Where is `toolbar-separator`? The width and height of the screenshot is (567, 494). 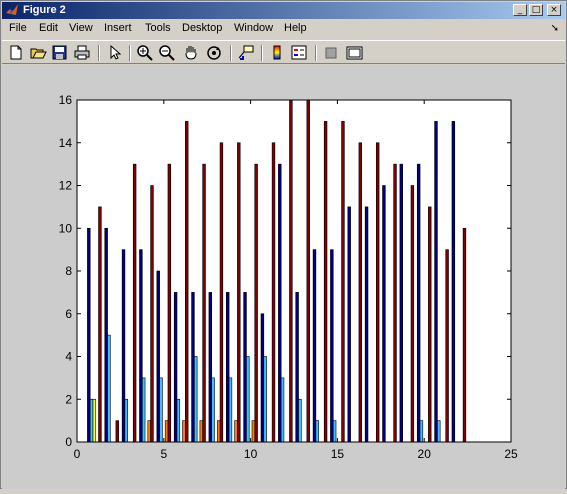
toolbar-separator is located at coordinates (99, 53).